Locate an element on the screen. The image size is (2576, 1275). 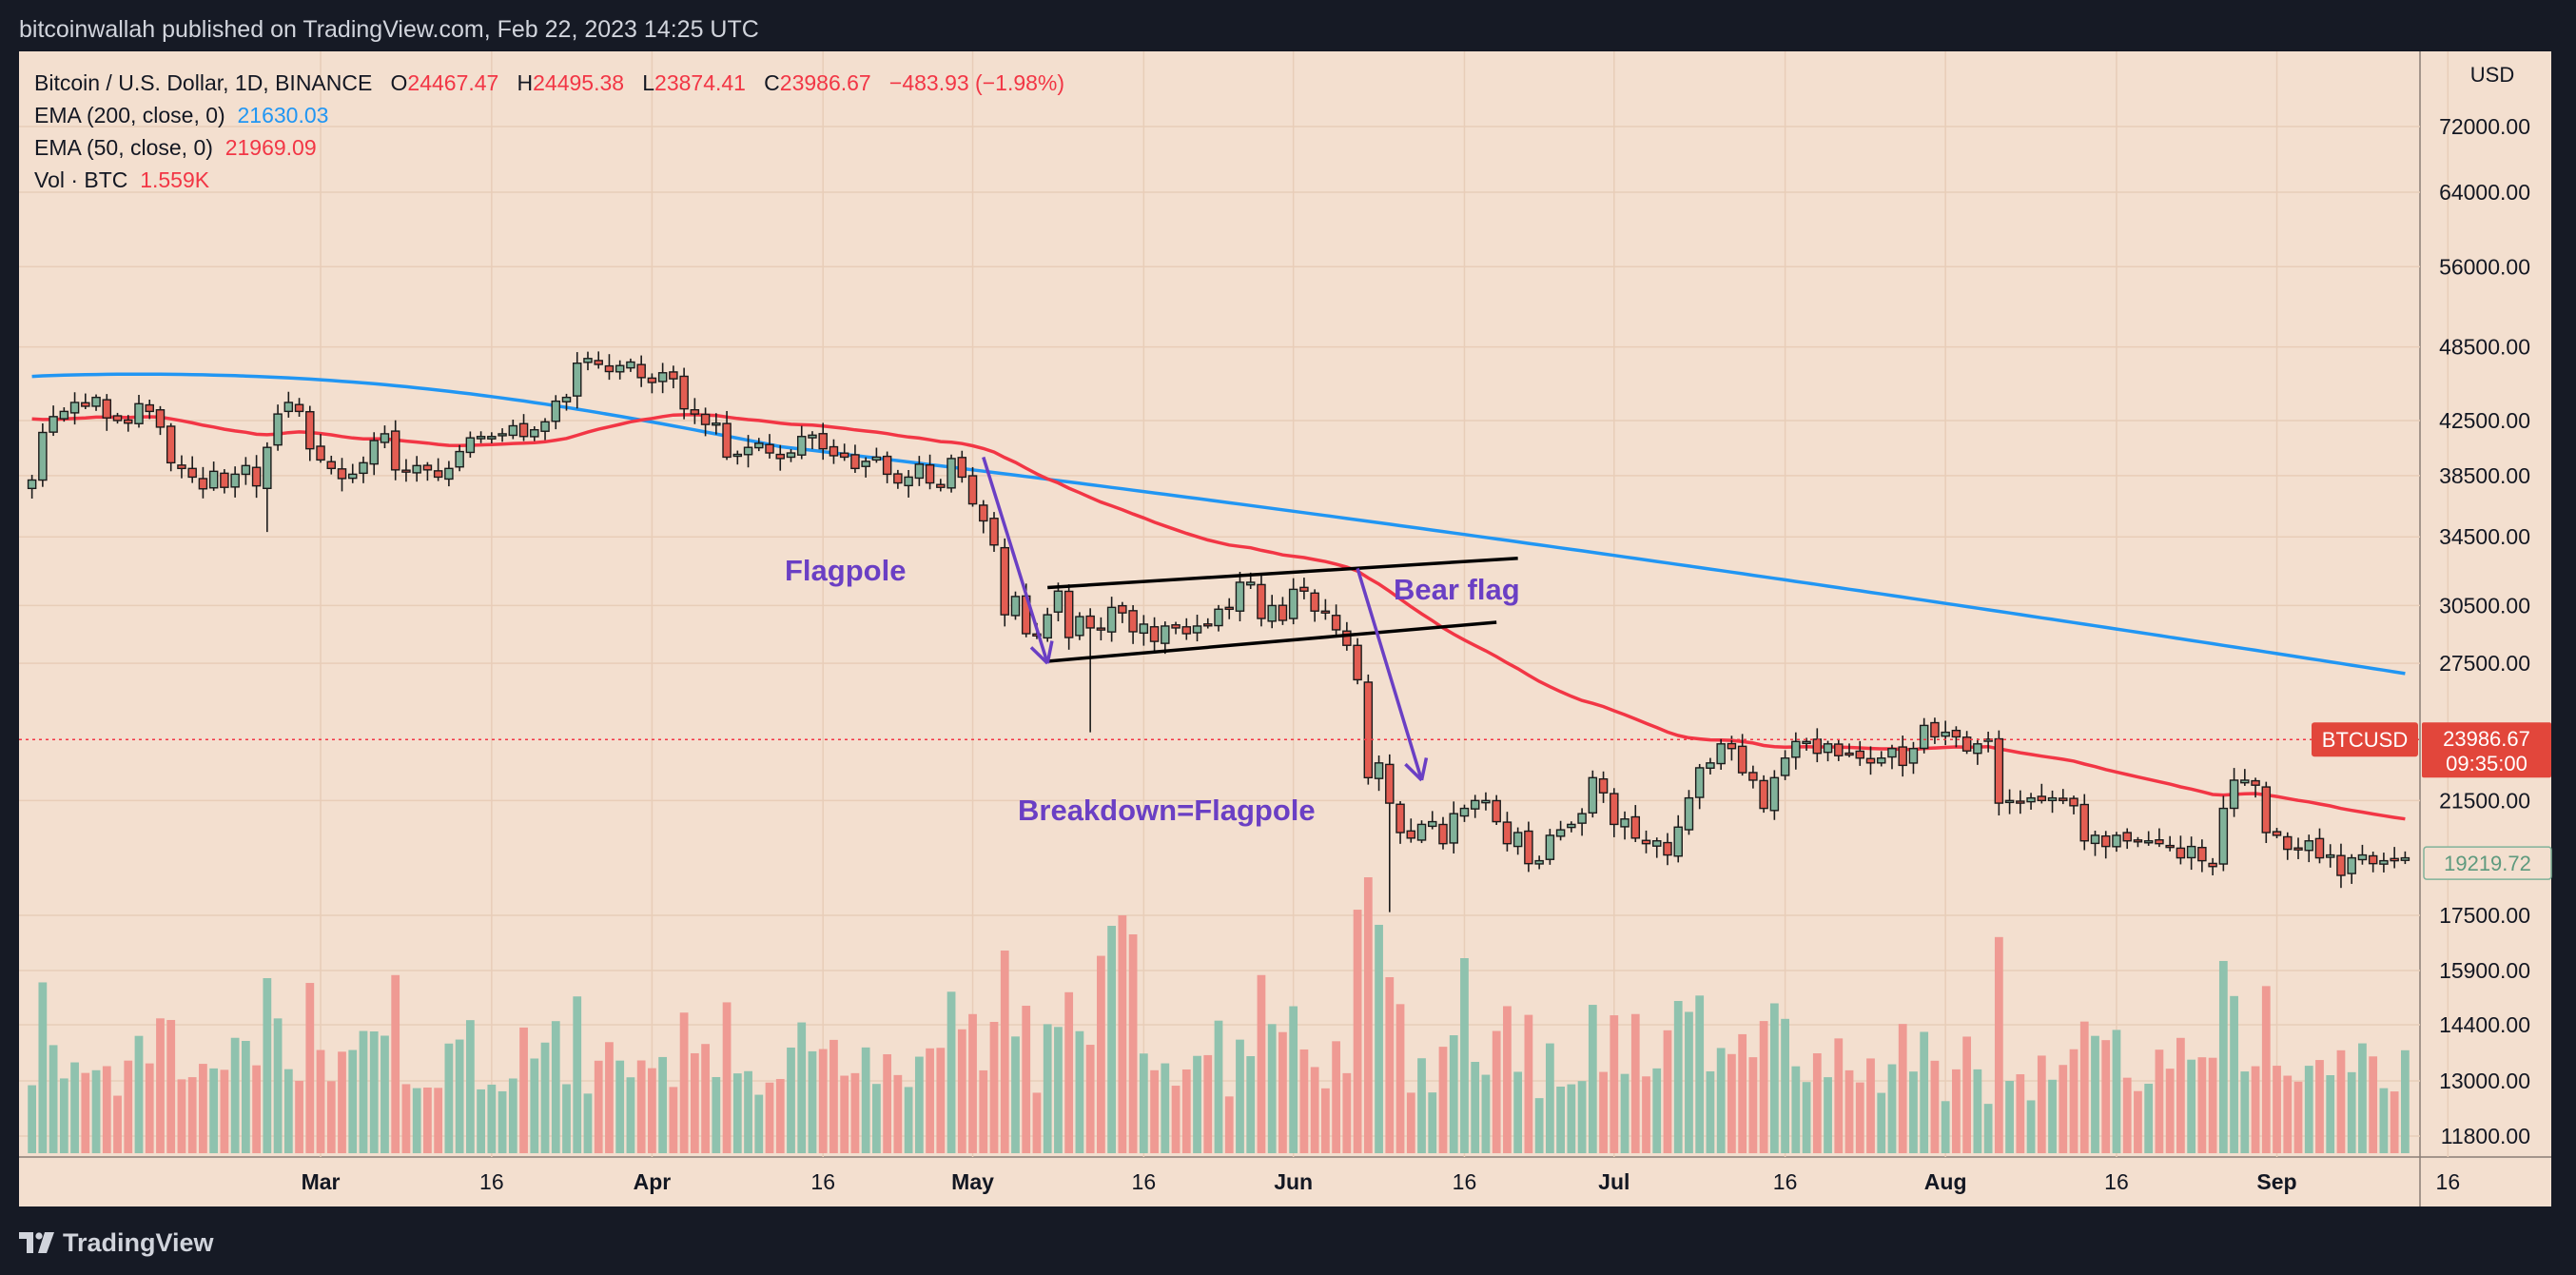
tradingview-logo: TradingView is located at coordinates (117, 1243).